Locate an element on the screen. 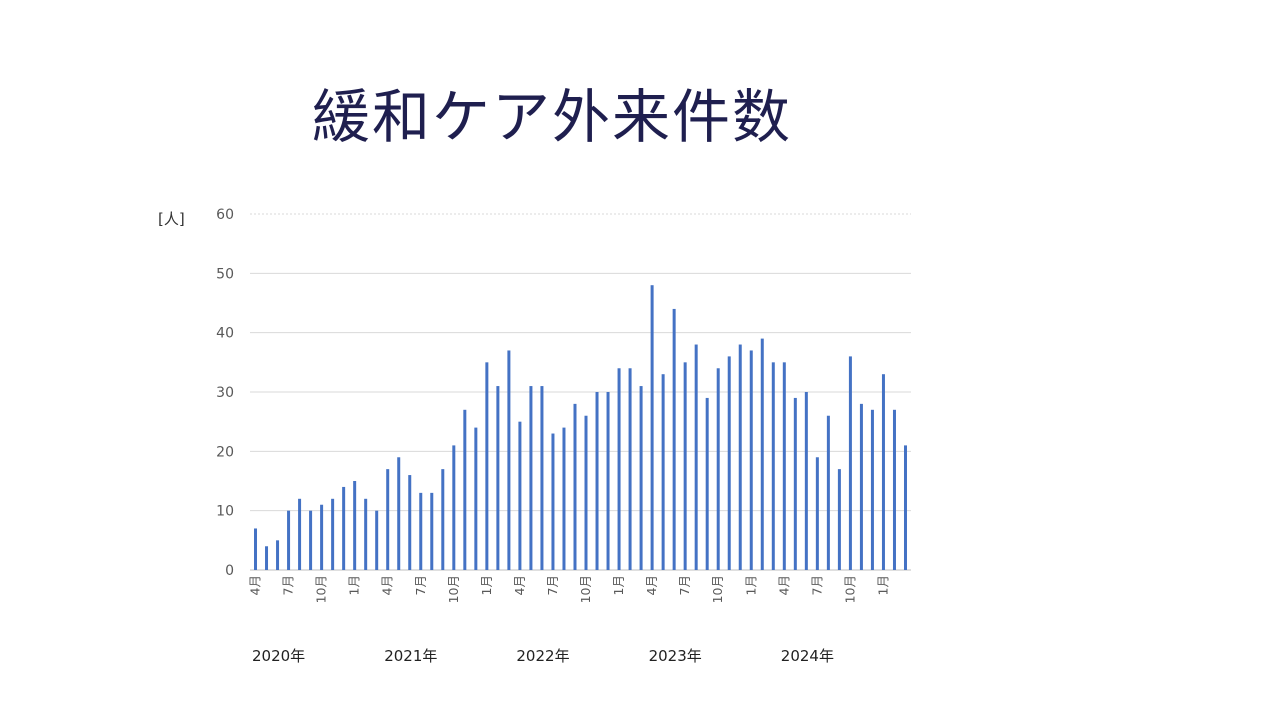  year-labels: 2020年 2021年 2022年 2023年 2024年 is located at coordinates (543, 656).